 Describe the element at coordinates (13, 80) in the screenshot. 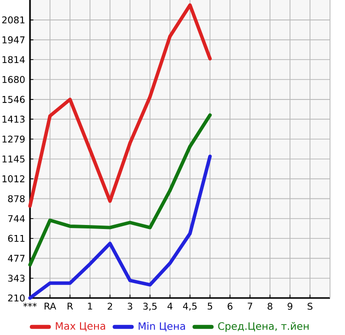

I see `y-tick-label: 1680` at that location.